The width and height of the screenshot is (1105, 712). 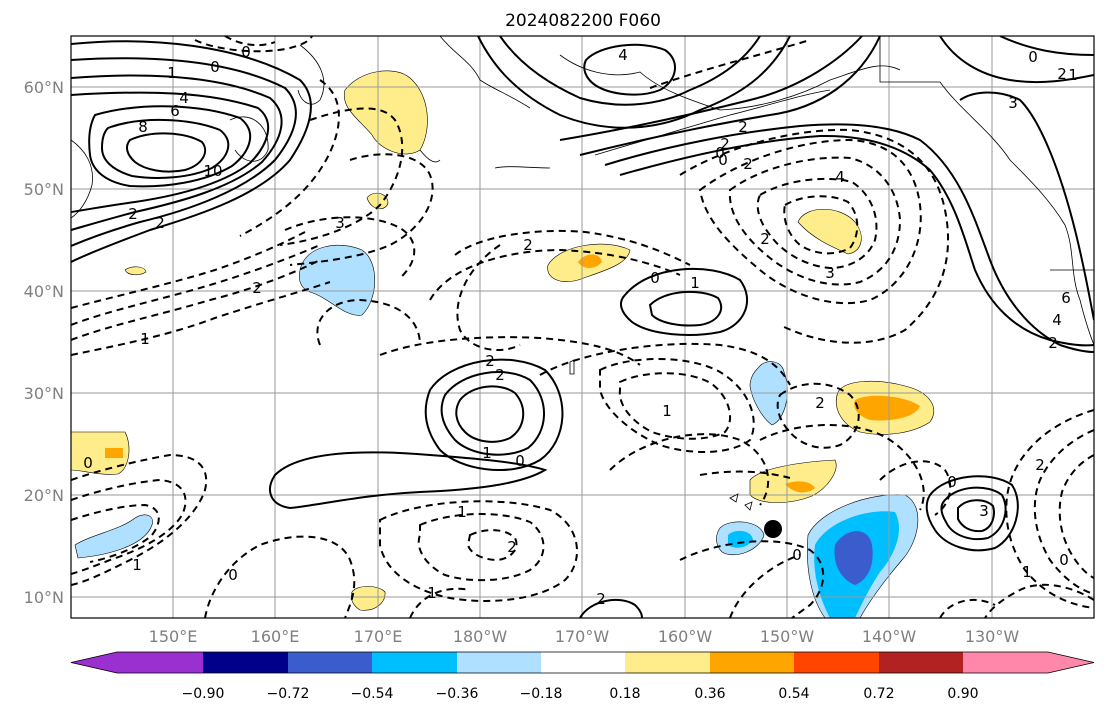 I want to click on shade-orange-hawaii, so click(x=800, y=487).